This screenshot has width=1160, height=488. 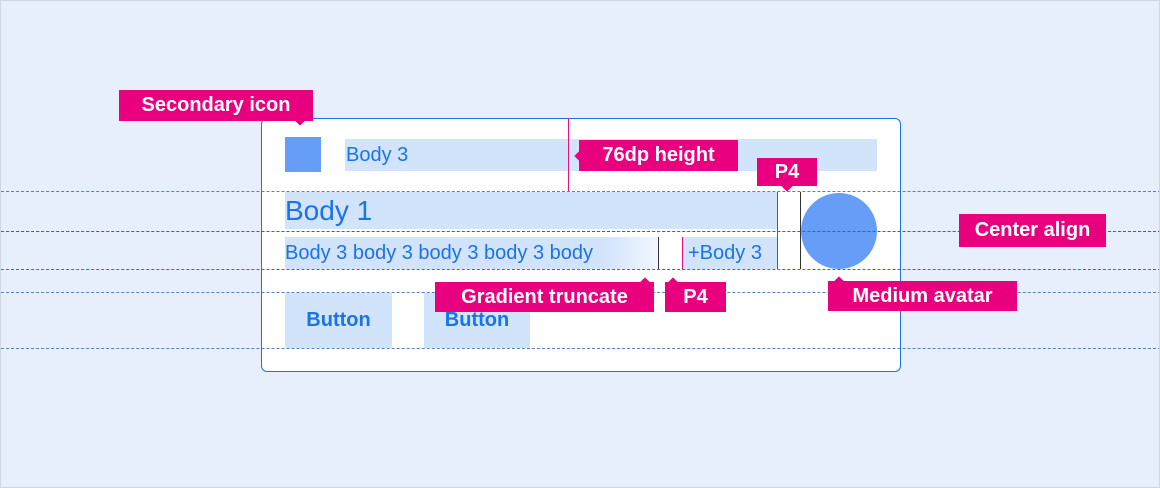 I want to click on height-label: 76dp height, so click(x=658, y=155).